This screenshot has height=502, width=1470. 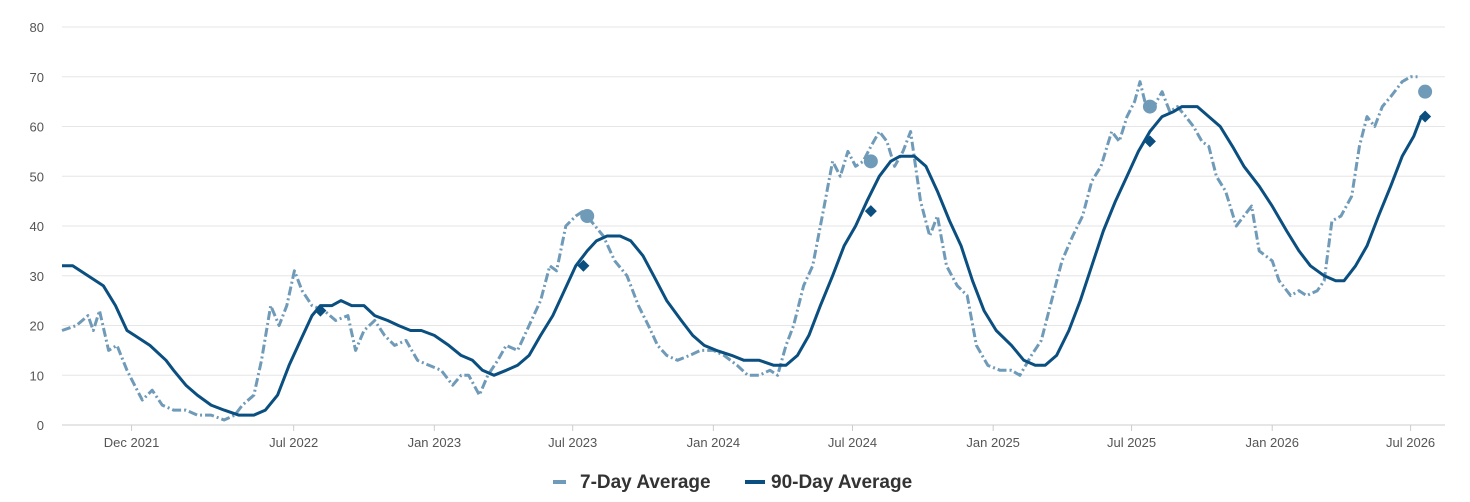 What do you see at coordinates (40, 425) in the screenshot?
I see `y-tick-label: 0` at bounding box center [40, 425].